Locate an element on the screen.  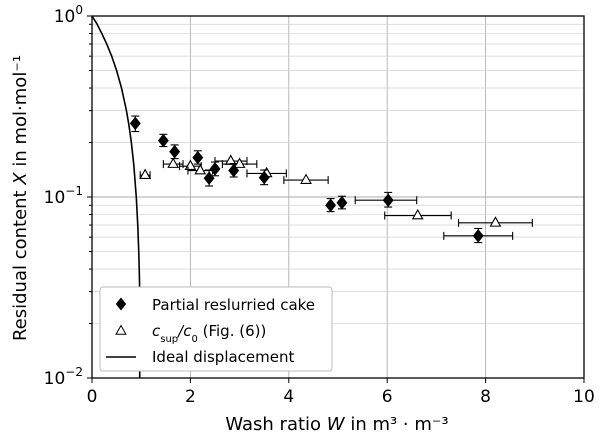
legend-label-partial-reslurried-cake: Partial reslurried cake is located at coordinates (233, 305).